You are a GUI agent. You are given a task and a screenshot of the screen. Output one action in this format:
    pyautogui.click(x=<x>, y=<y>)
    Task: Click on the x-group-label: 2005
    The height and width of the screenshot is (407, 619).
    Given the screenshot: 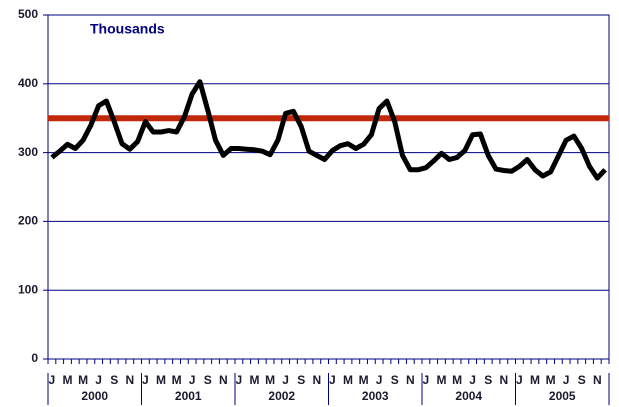 What is the action you would take?
    pyautogui.click(x=562, y=396)
    